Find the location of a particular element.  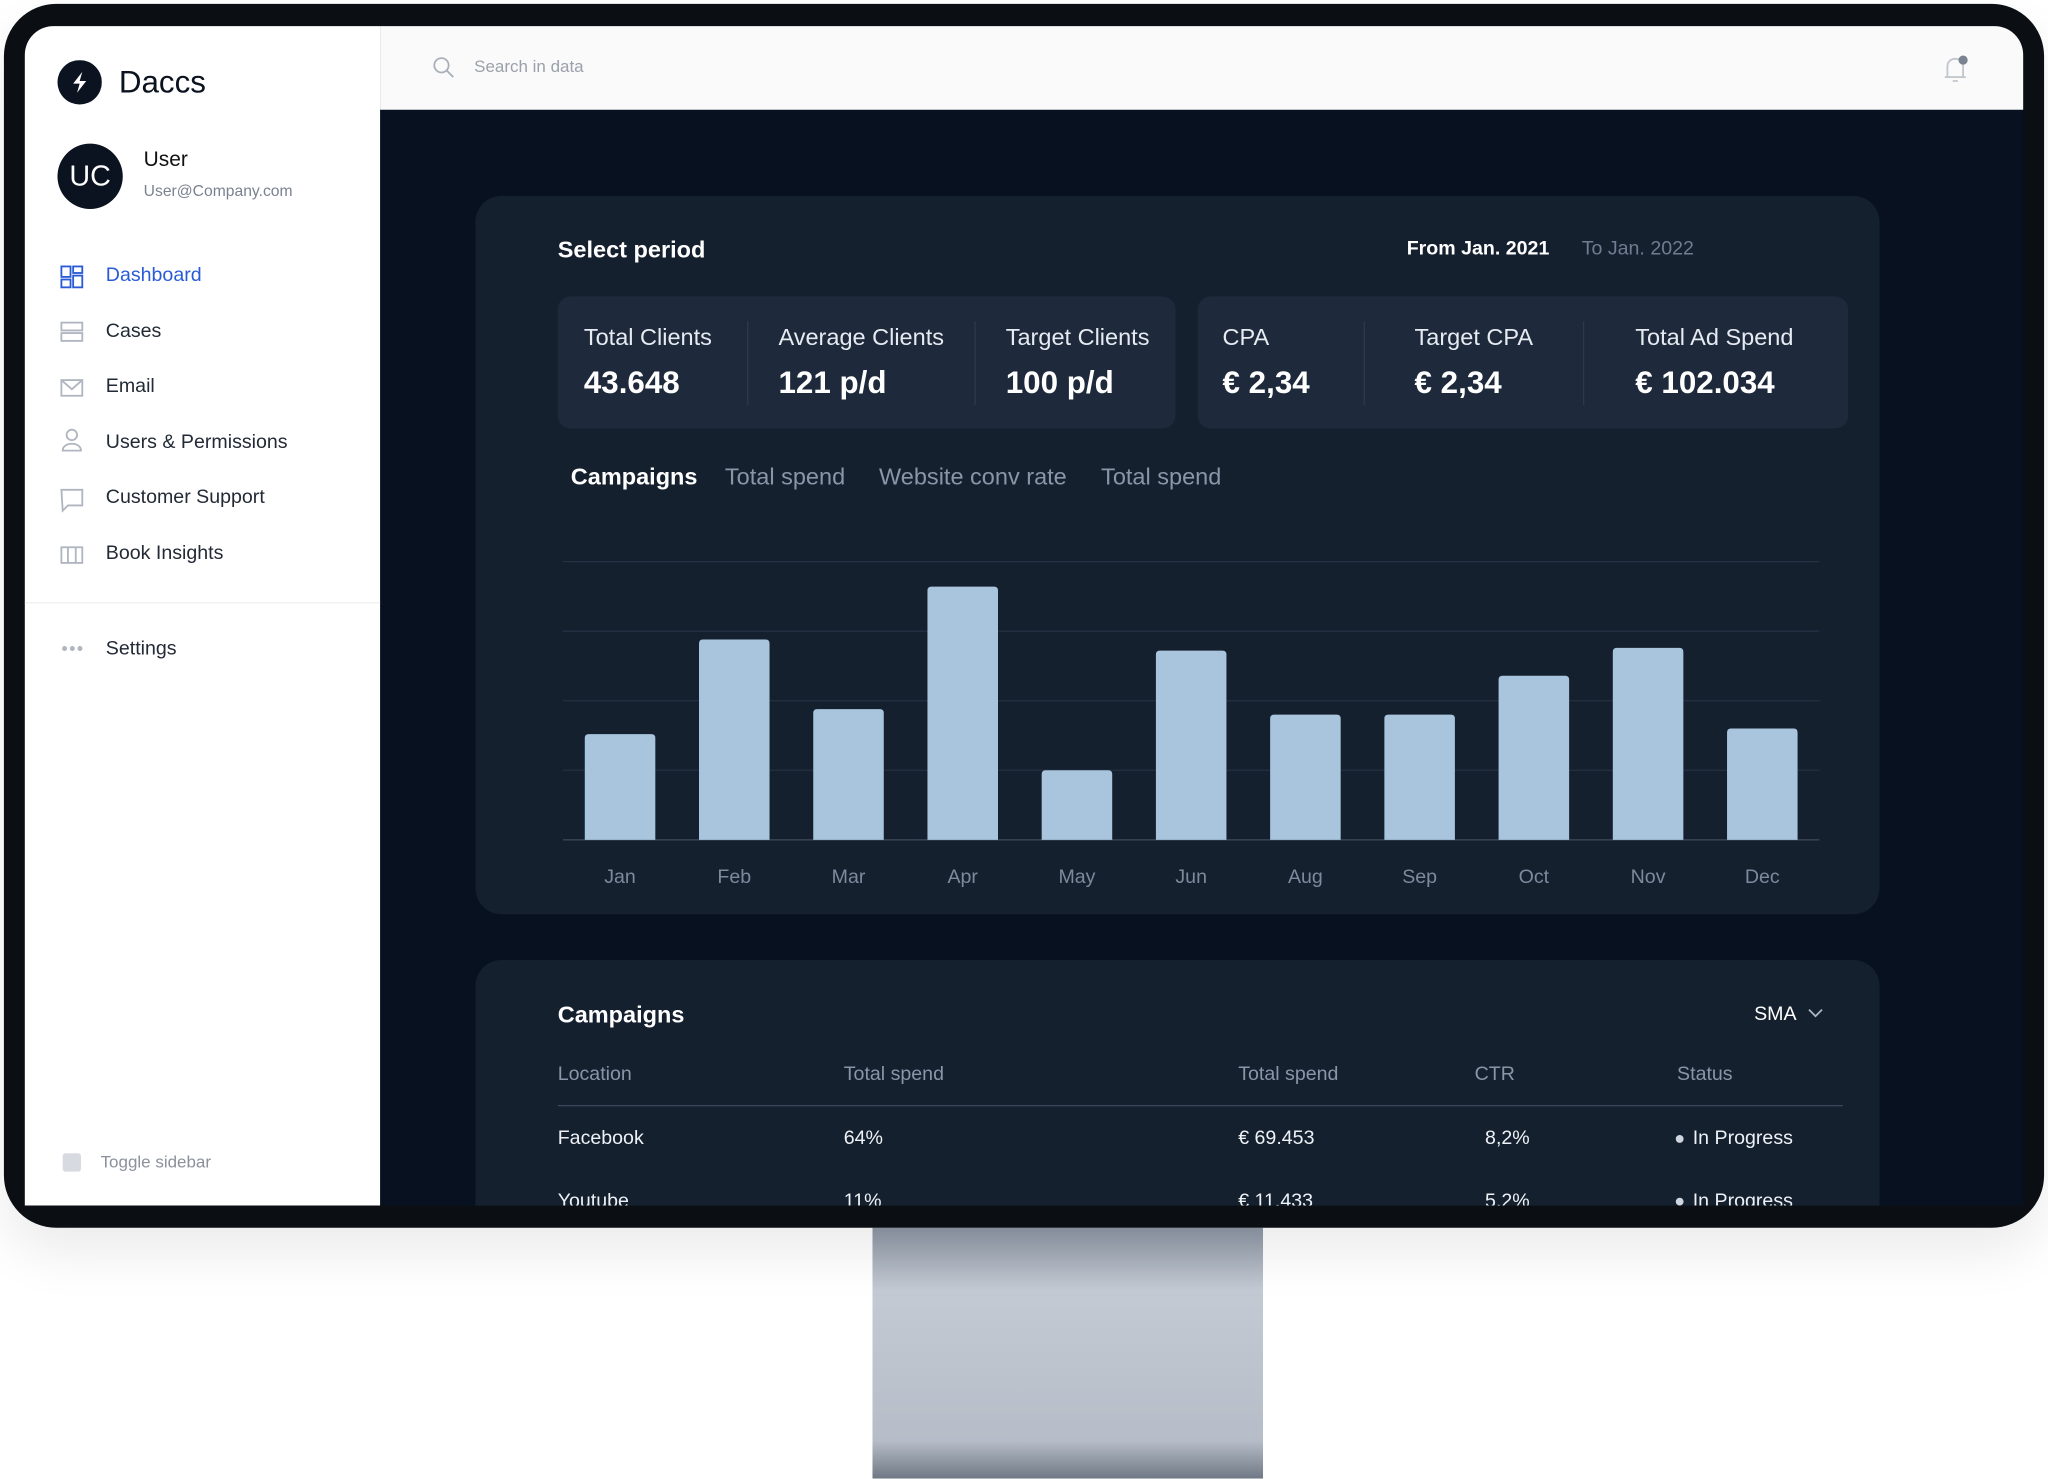

kpi-label: Total Clients is located at coordinates (647, 337).